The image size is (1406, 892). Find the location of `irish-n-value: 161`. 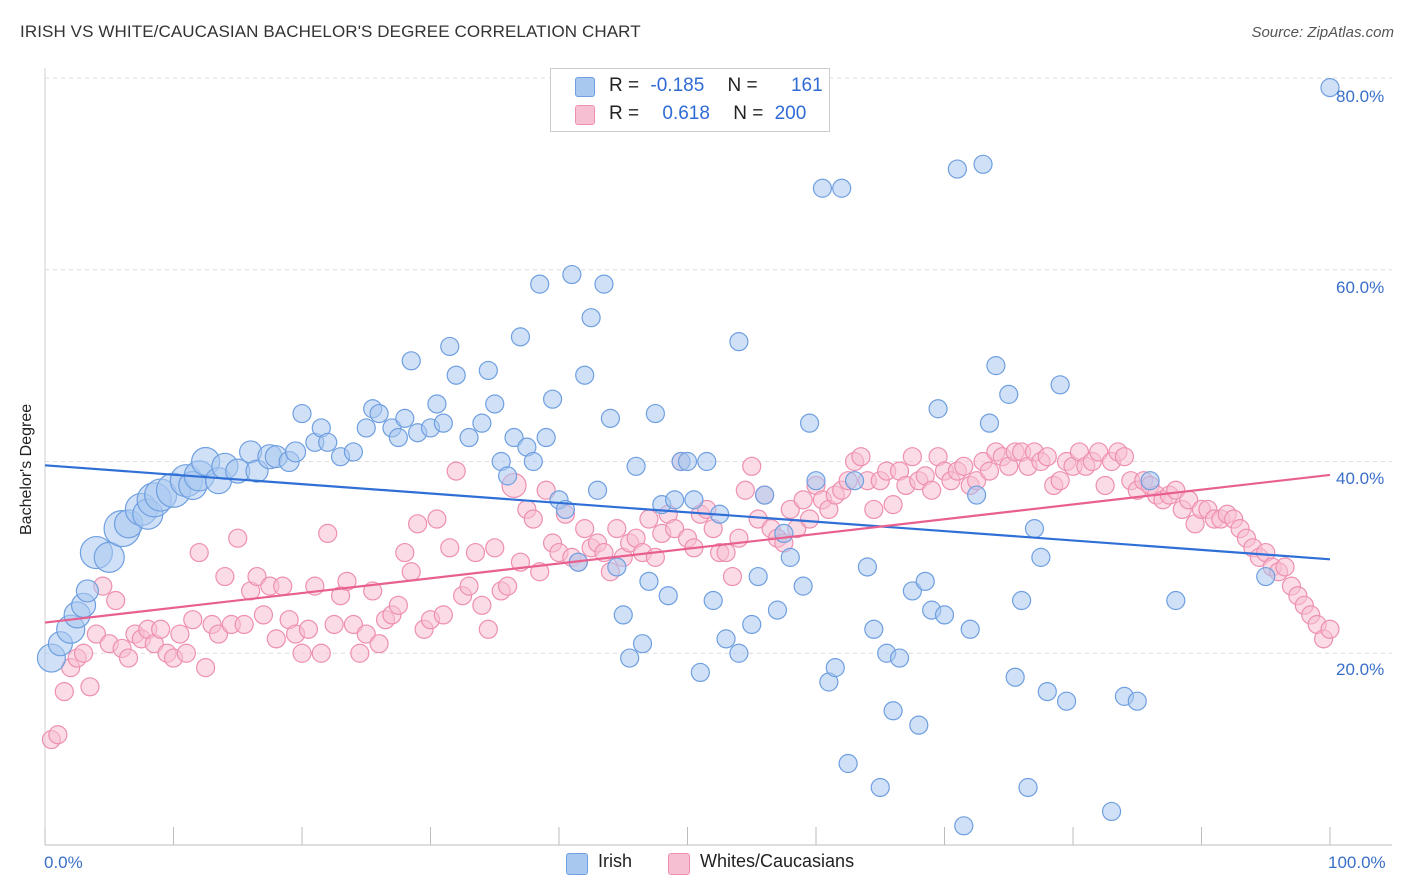

irish-n-value: 161 is located at coordinates (806, 85).